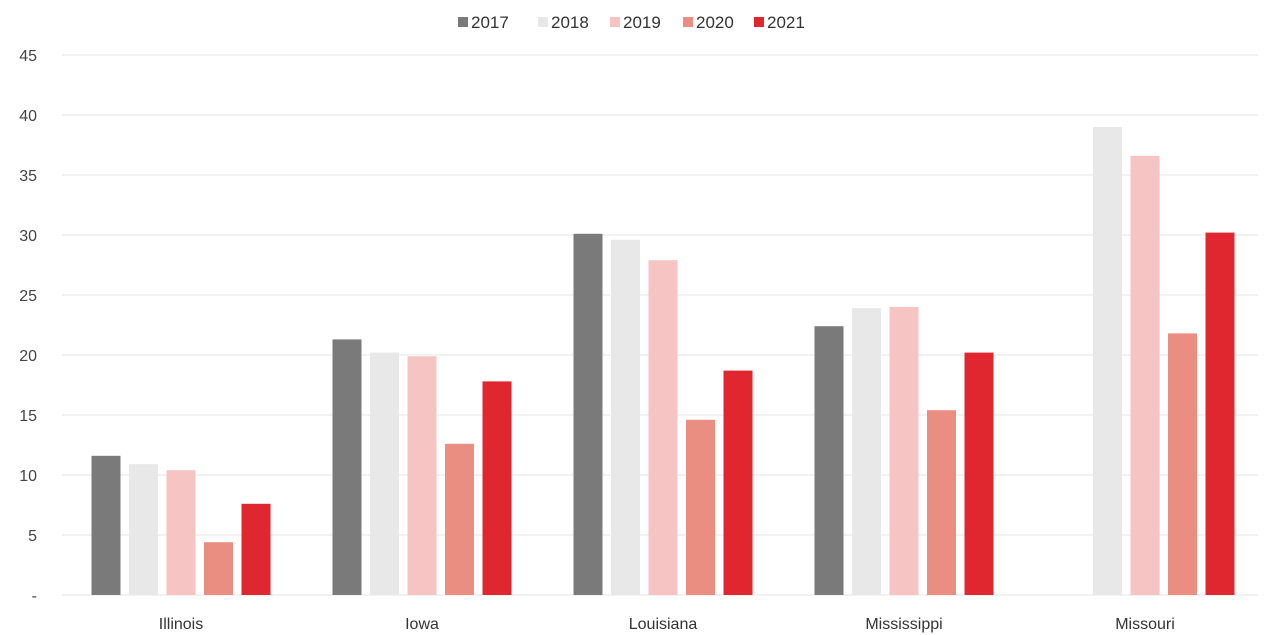 The image size is (1270, 635). What do you see at coordinates (497, 488) in the screenshot?
I see `bar-2021-iowa` at bounding box center [497, 488].